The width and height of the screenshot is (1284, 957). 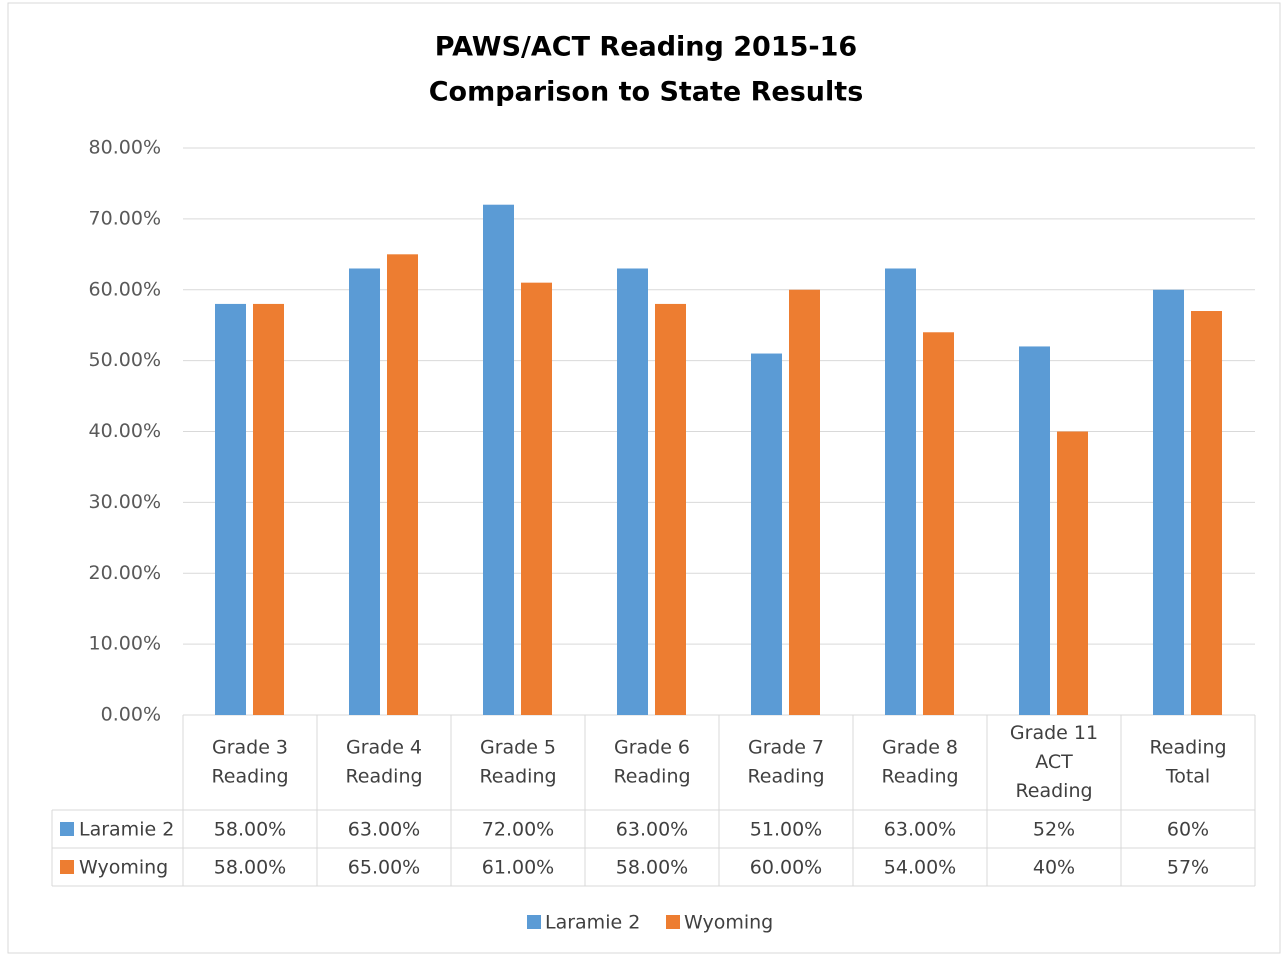 What do you see at coordinates (646, 47) in the screenshot?
I see `chart-title: PAWS/ACT Reading 2015-16` at bounding box center [646, 47].